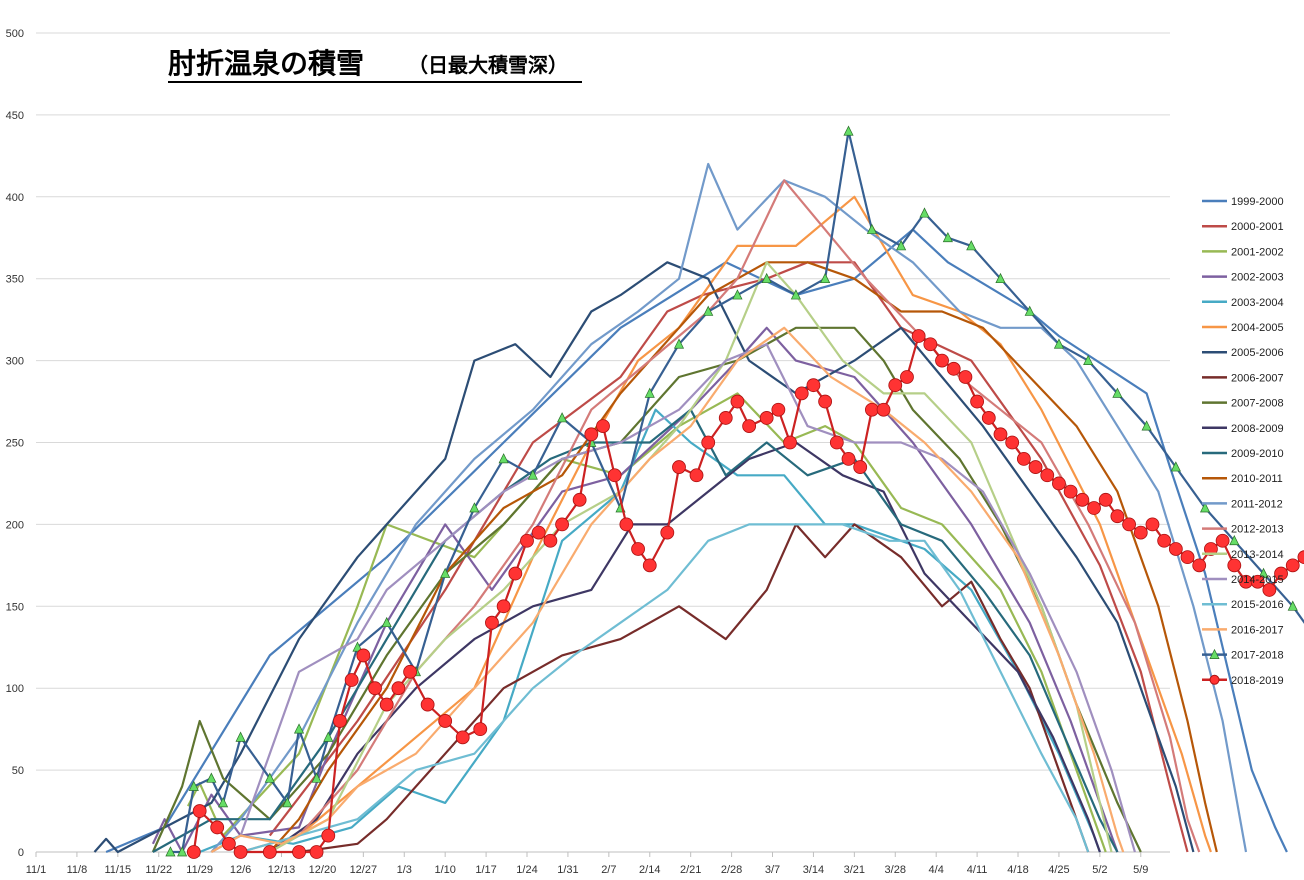 The image size is (1304, 880). Describe the element at coordinates (1243, 328) in the screenshot. I see `legend-entry: 2004-2005` at that location.